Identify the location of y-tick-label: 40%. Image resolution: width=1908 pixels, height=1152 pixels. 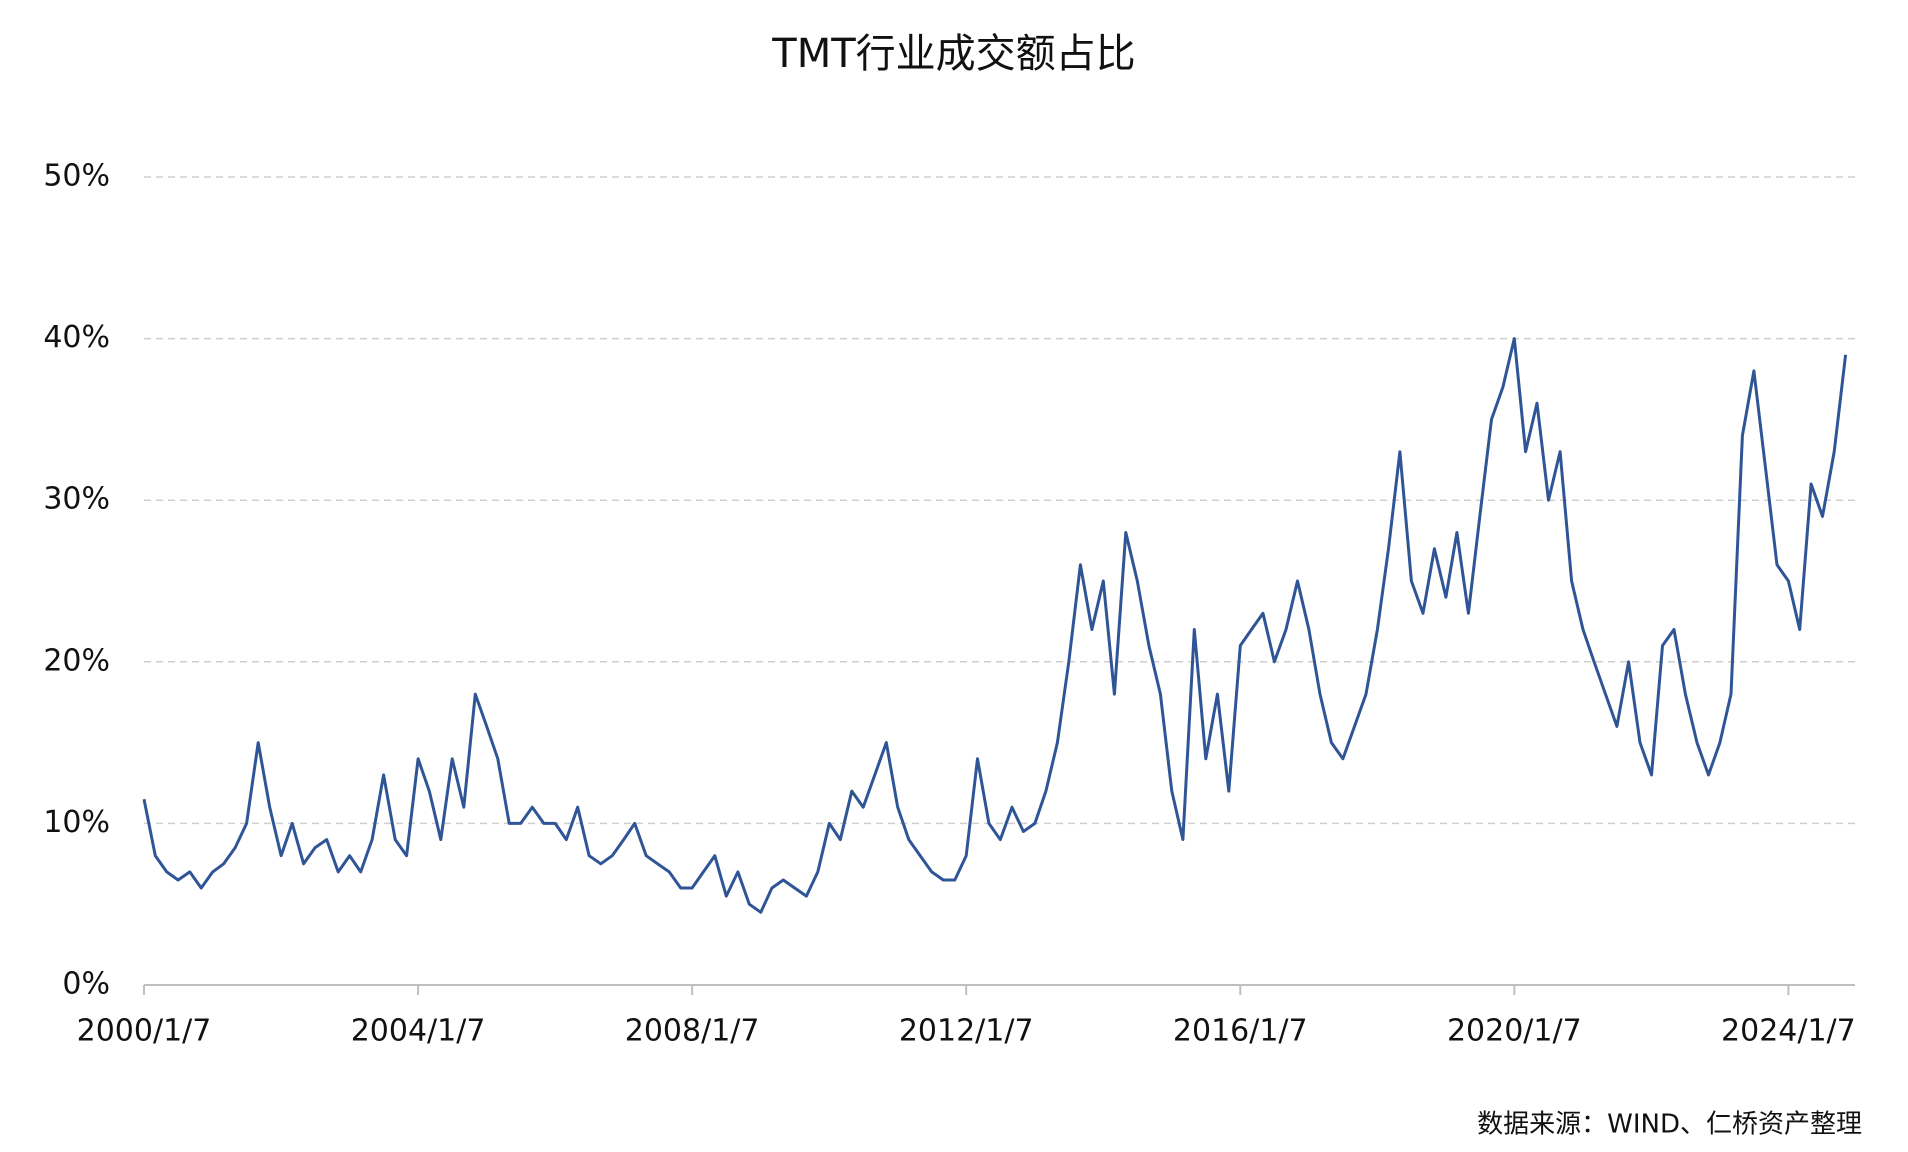
(76, 337).